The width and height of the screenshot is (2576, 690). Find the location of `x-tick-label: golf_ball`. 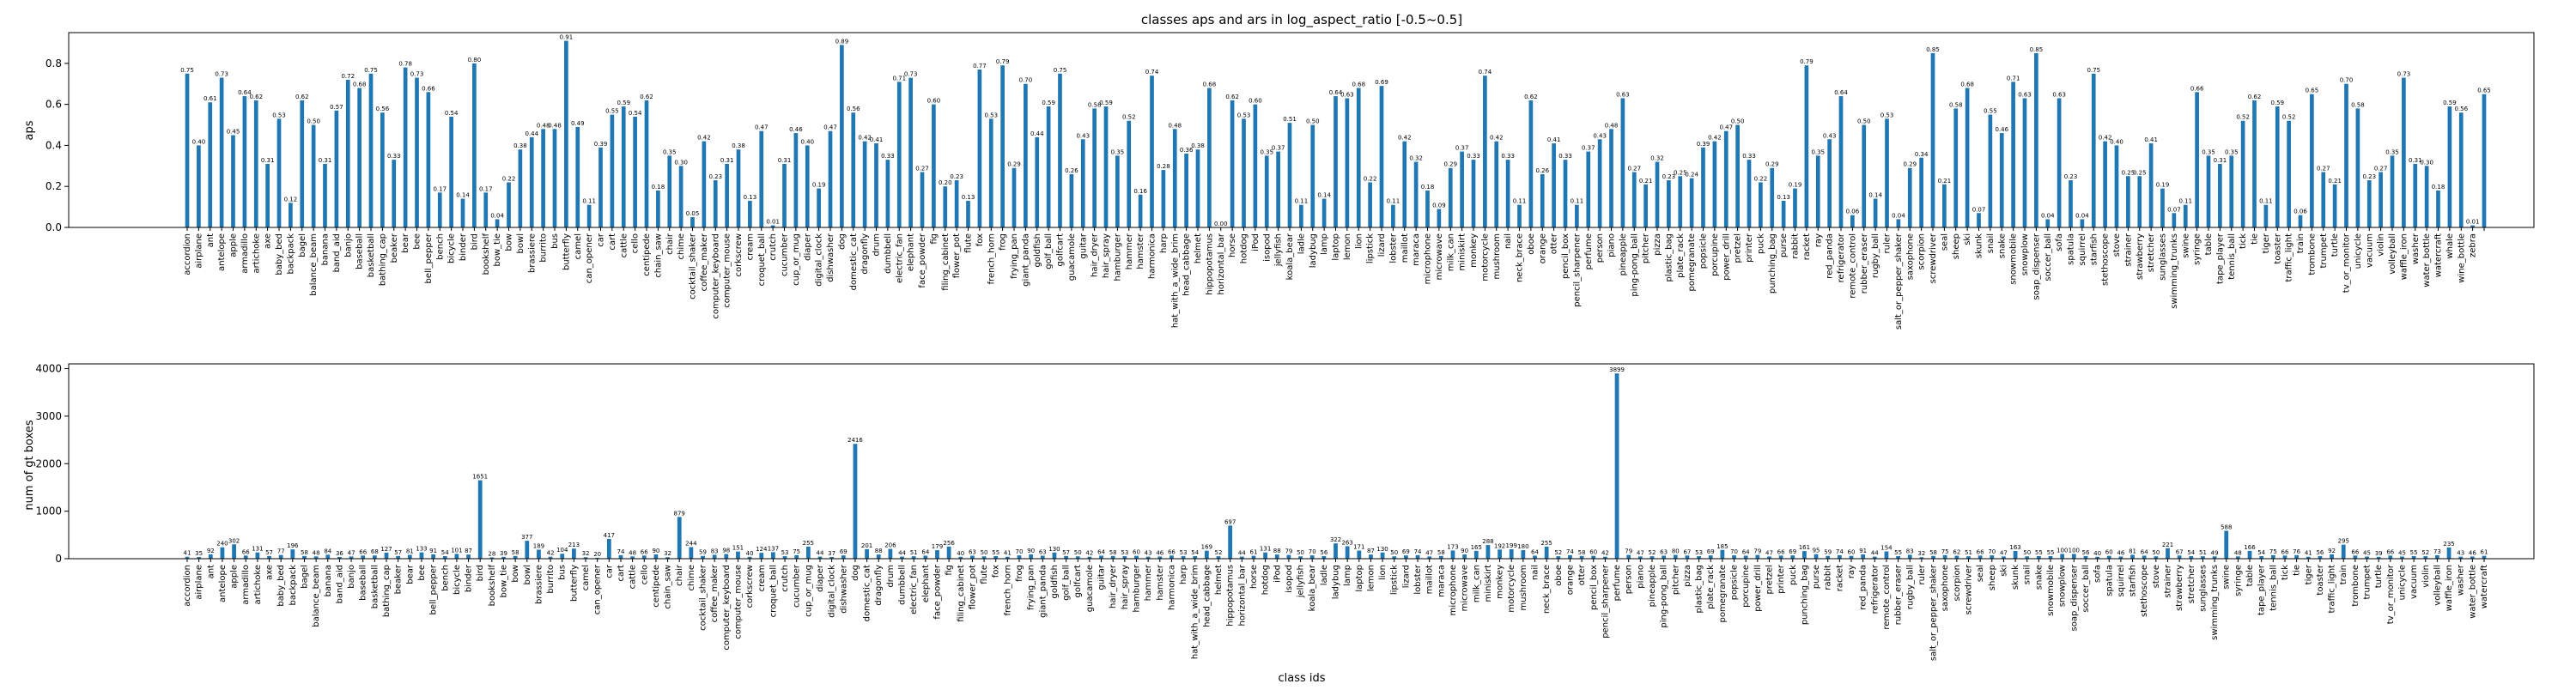

x-tick-label: golf_ball is located at coordinates (1067, 583).